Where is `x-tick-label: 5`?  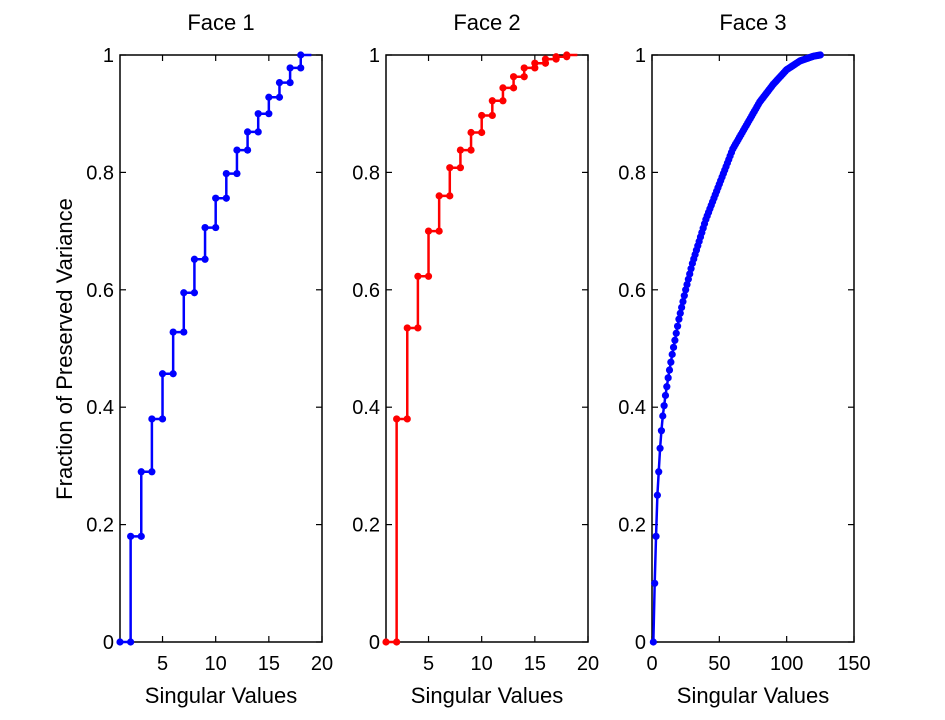 x-tick-label: 5 is located at coordinates (162, 664).